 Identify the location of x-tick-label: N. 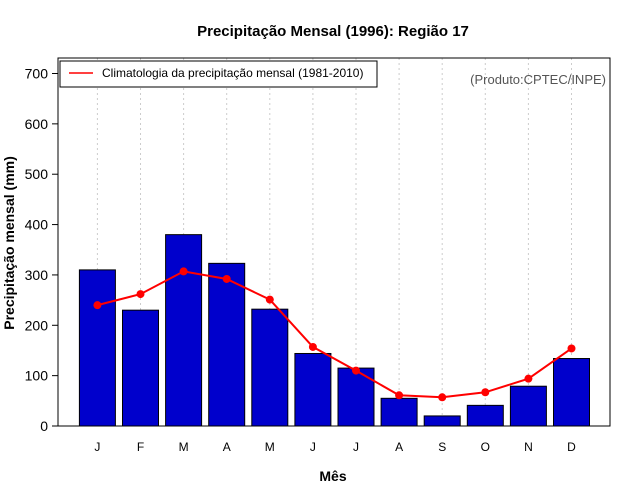
(528, 447).